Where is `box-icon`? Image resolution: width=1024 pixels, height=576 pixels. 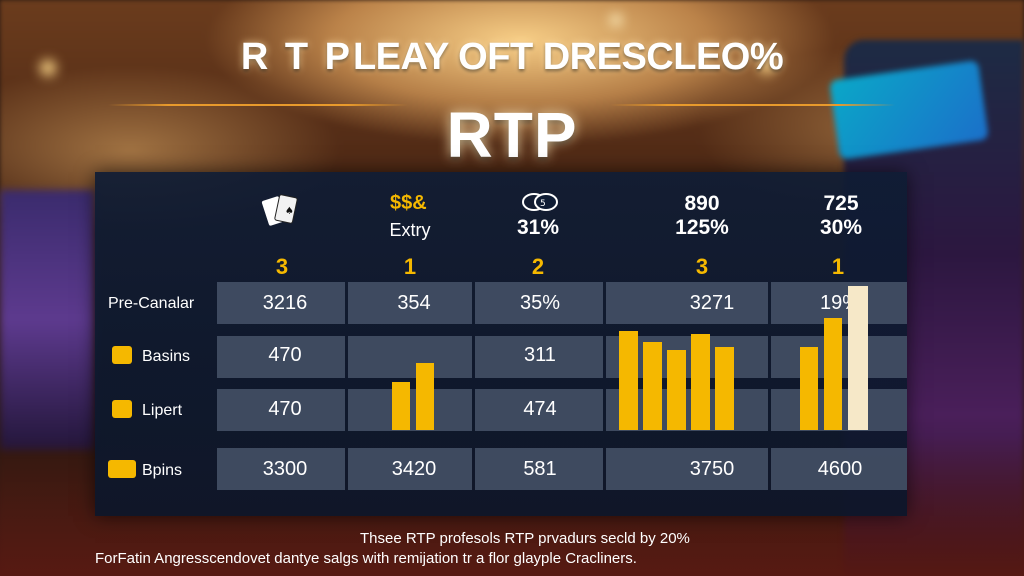
box-icon is located at coordinates (122, 355).